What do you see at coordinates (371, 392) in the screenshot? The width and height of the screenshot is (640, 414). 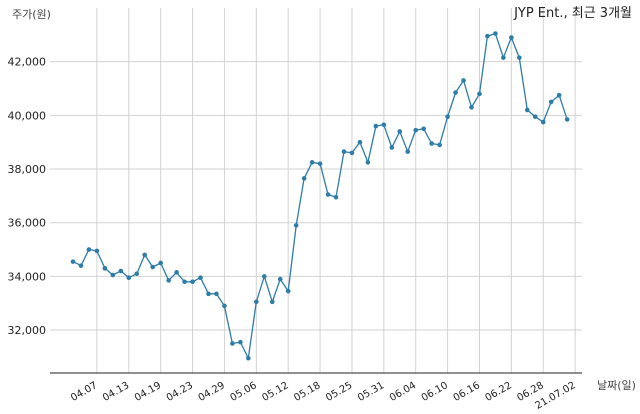 I see `x-tick-label: 05.31` at bounding box center [371, 392].